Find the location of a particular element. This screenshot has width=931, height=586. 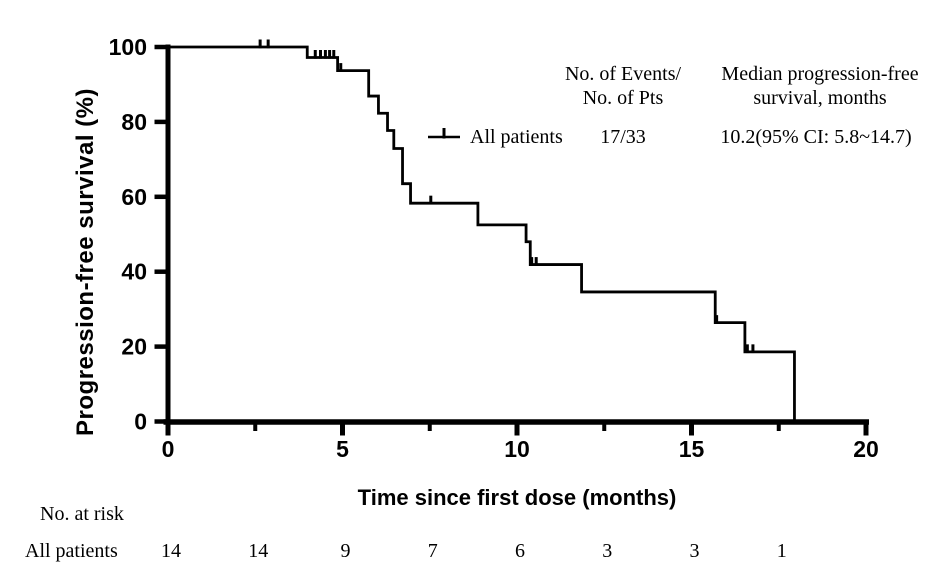

x-tick-label: 0 is located at coordinates (168, 449).